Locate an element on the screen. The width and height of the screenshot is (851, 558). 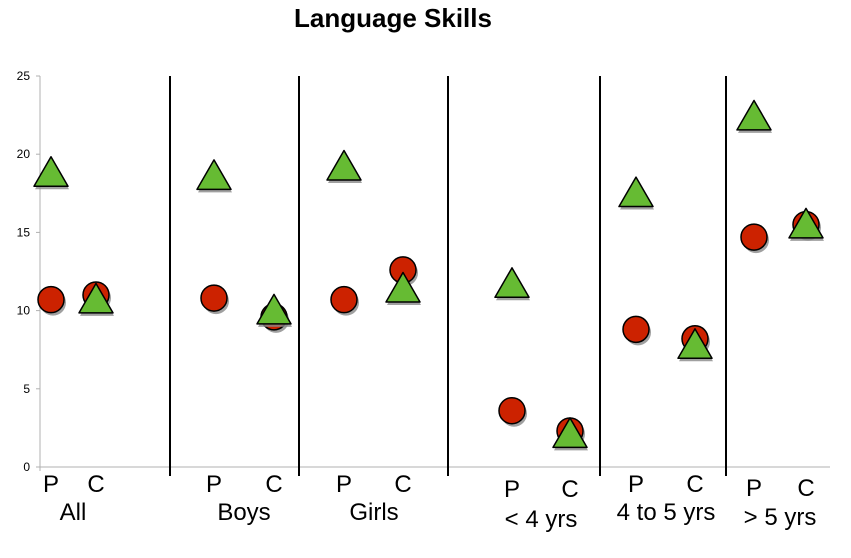
y-tick-label: 15 is located at coordinates (24, 232).